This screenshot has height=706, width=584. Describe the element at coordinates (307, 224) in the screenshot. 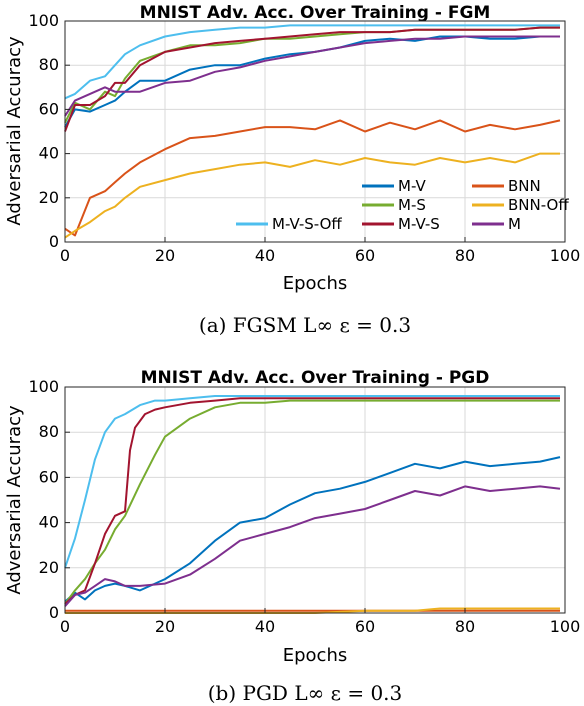

I see `legend-label: M-V-S-Off` at that location.